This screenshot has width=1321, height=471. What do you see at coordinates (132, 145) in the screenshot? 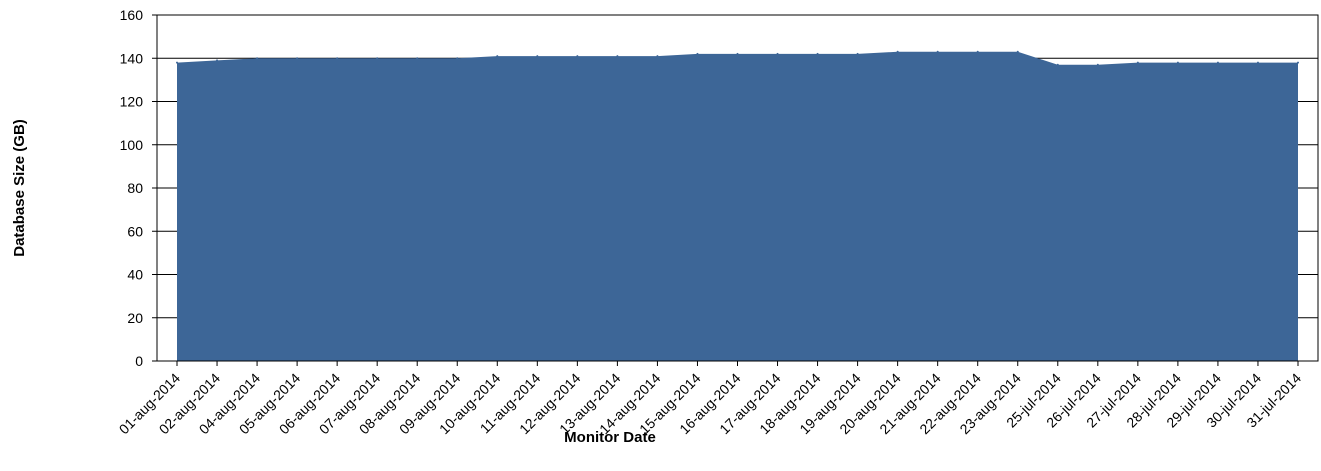
I see `y-tick-label-100: 100` at bounding box center [132, 145].